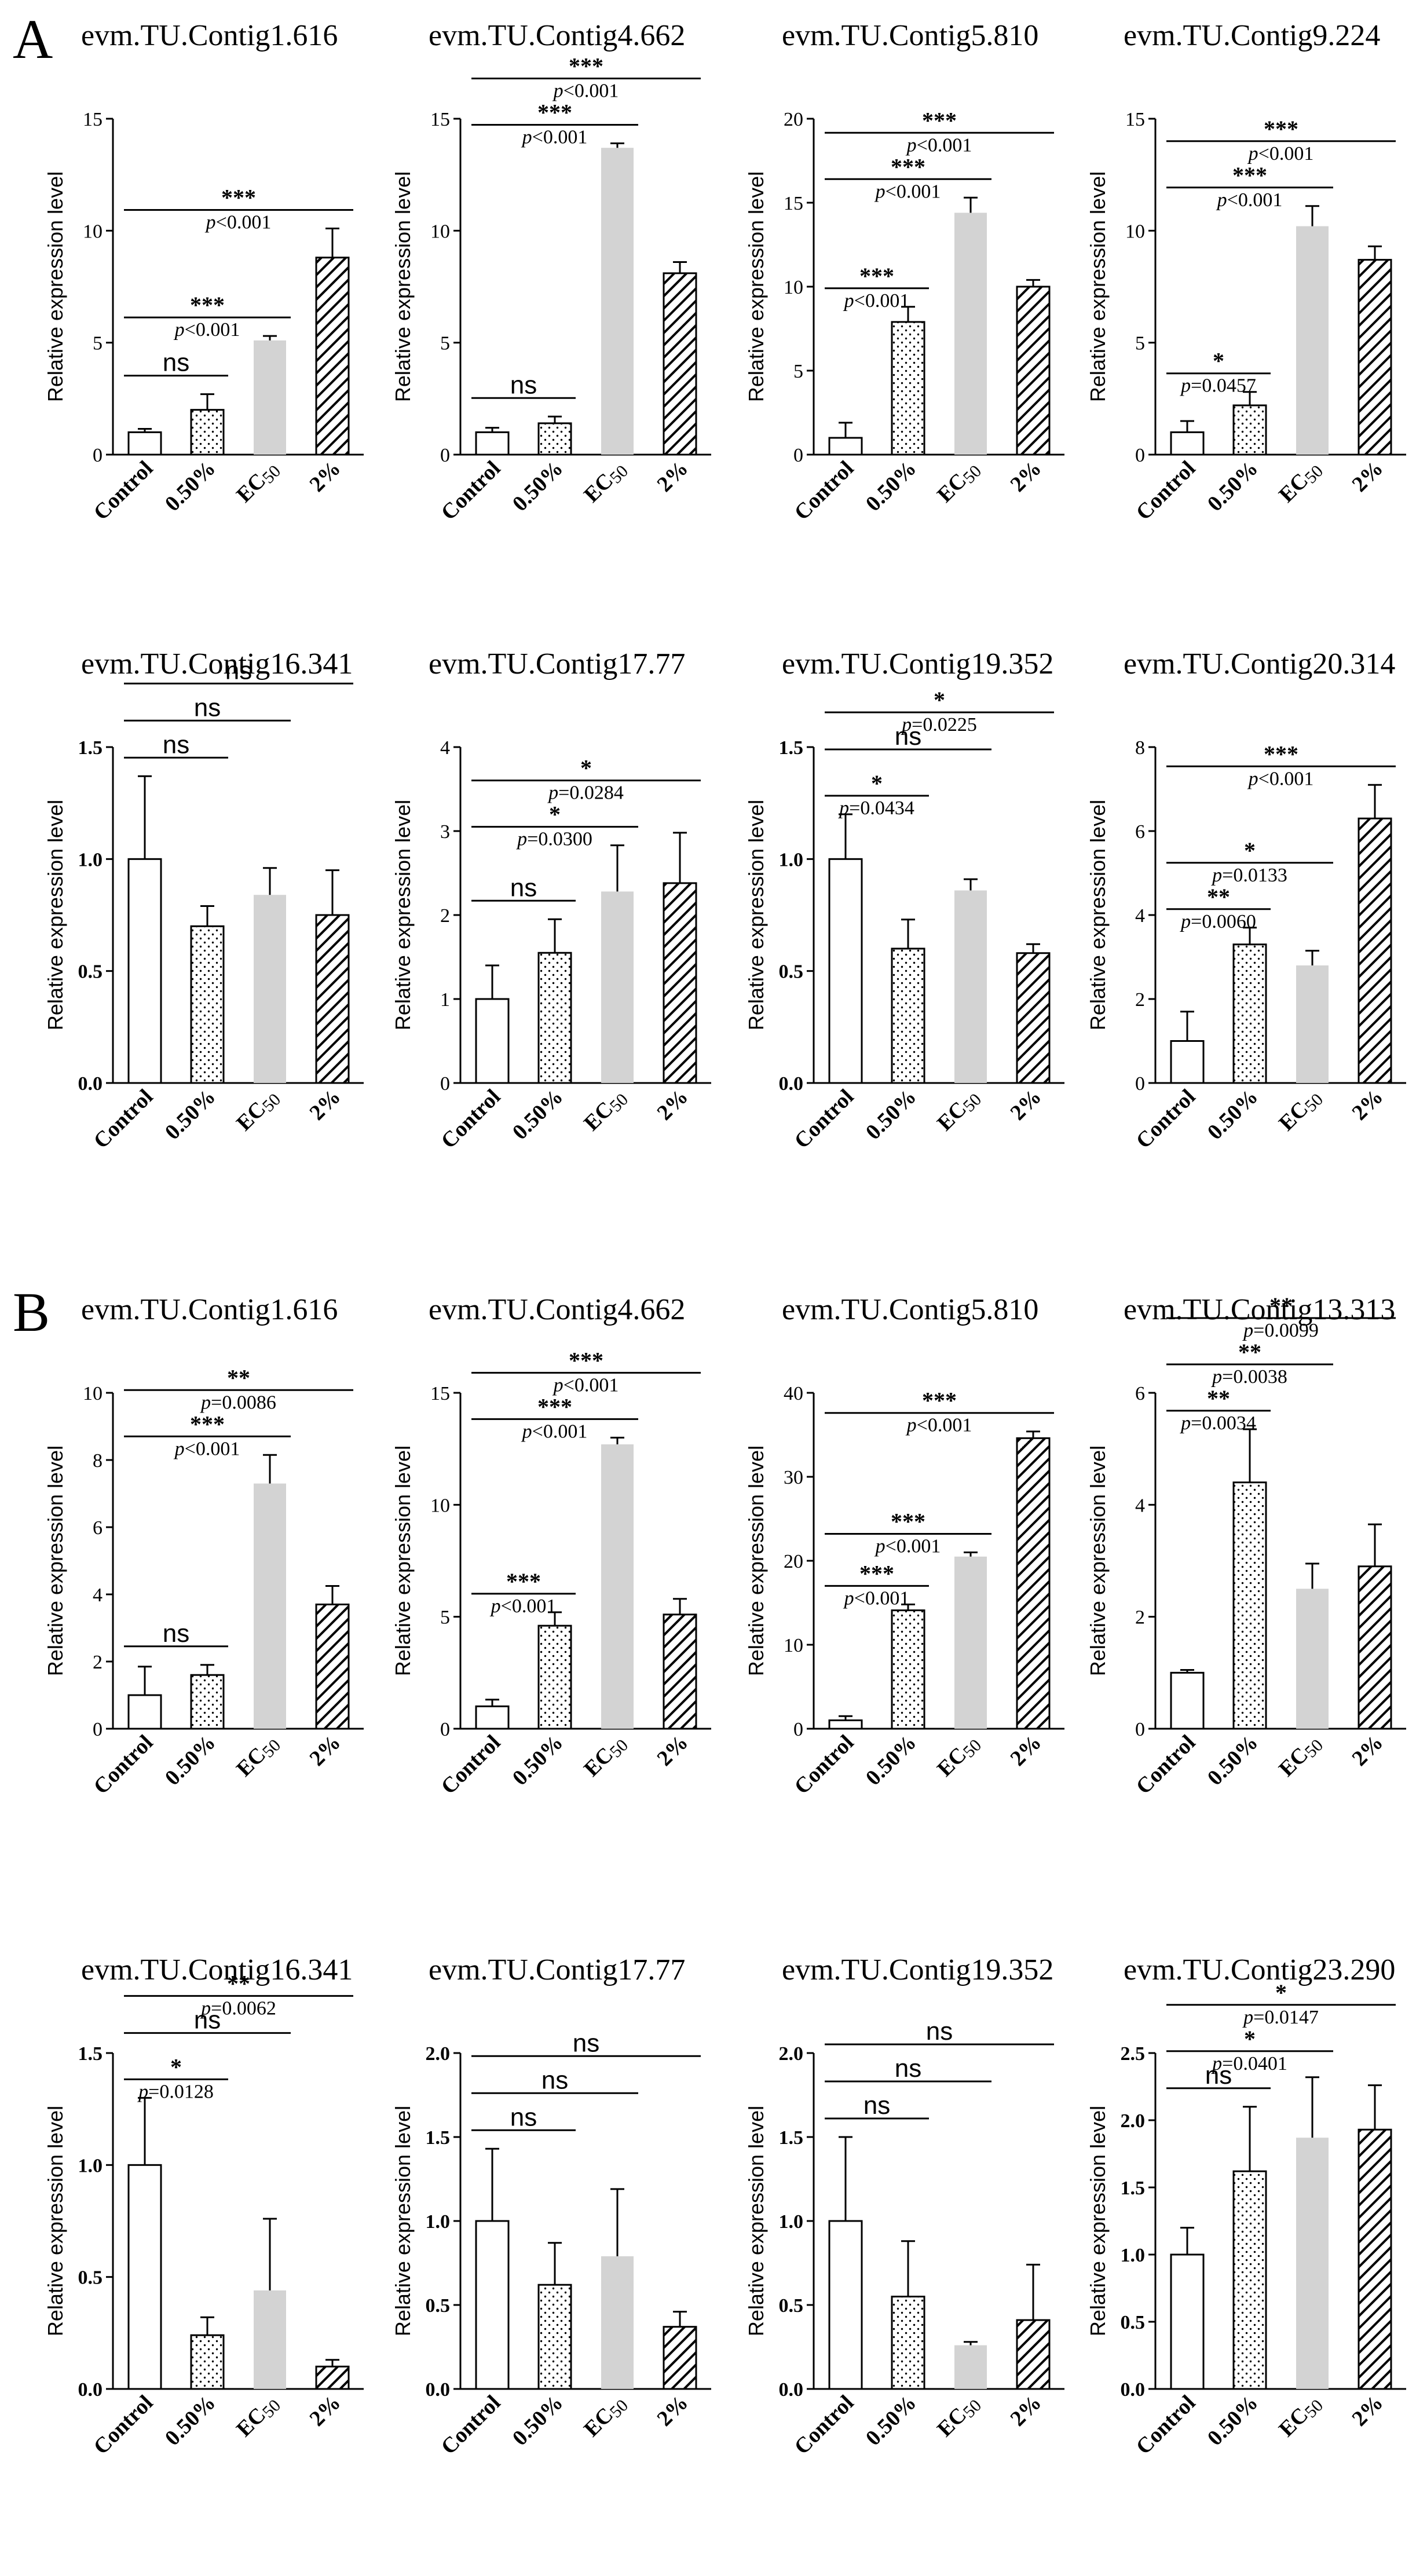 This screenshot has width=1427, height=2576. I want to click on significance-label: **, so click(238, 1377).